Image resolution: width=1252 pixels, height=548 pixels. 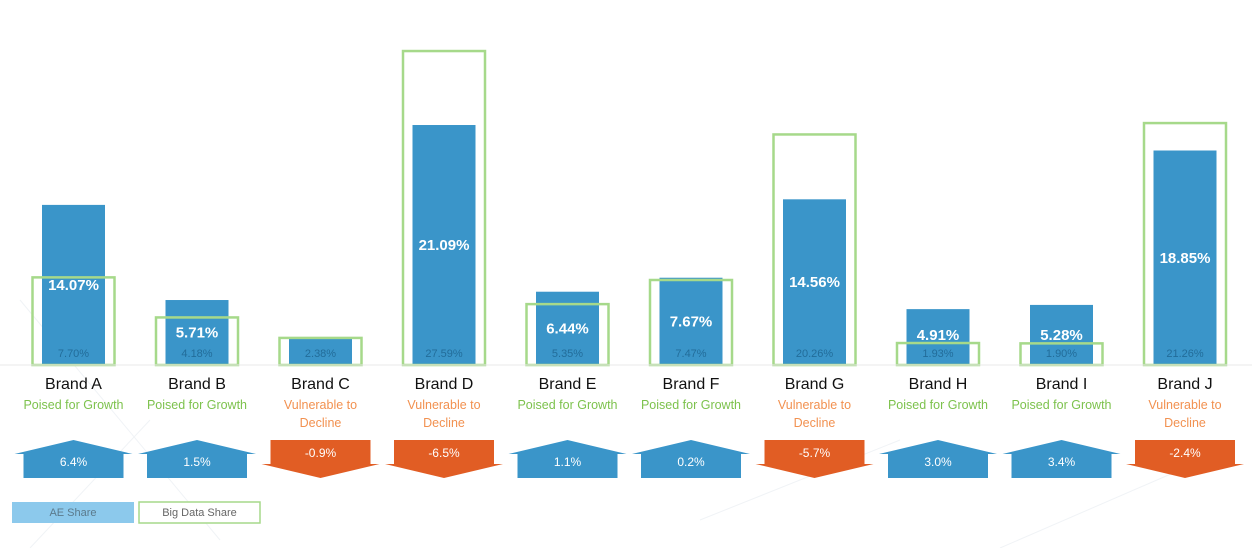 What do you see at coordinates (196, 354) in the screenshot?
I see `big-data-share-value-label: 4.18%` at bounding box center [196, 354].